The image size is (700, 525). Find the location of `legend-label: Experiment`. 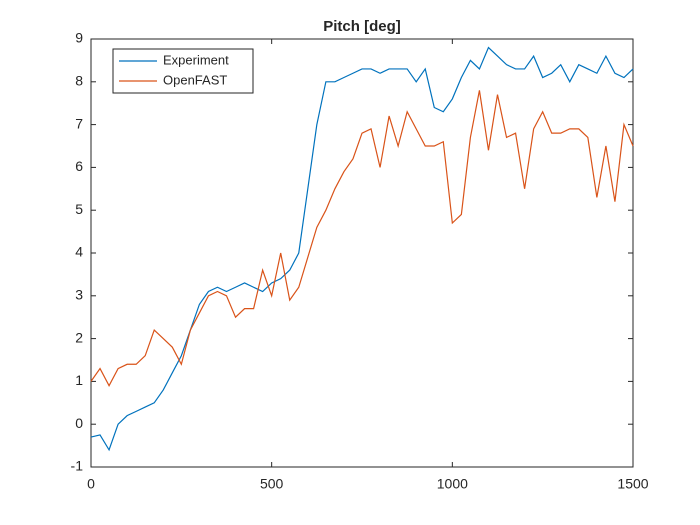

legend-label: Experiment is located at coordinates (196, 59).